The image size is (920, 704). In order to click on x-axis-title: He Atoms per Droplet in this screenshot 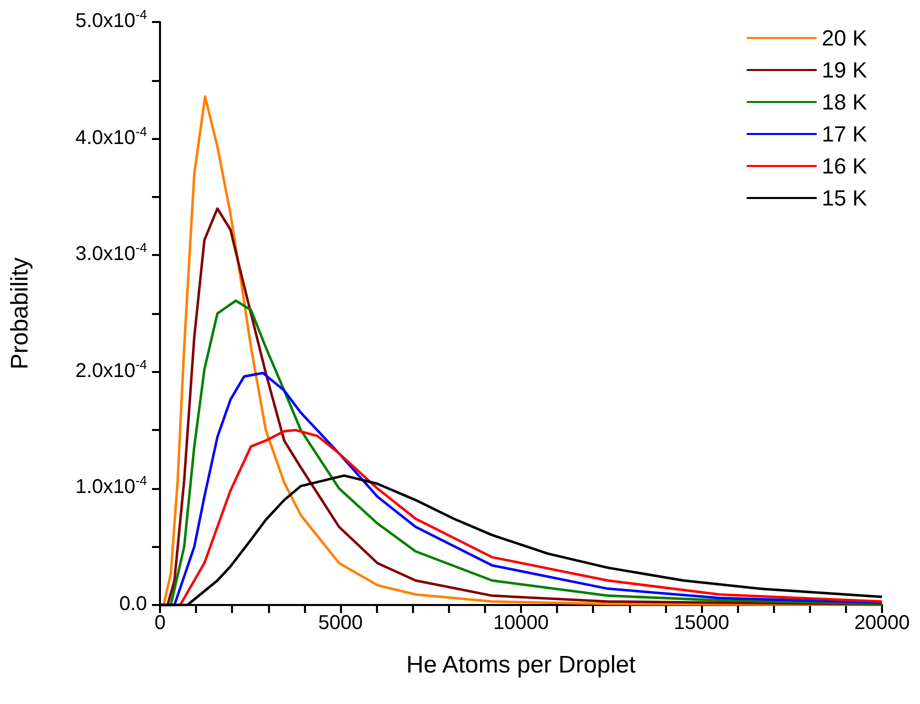, I will do `click(521, 665)`.